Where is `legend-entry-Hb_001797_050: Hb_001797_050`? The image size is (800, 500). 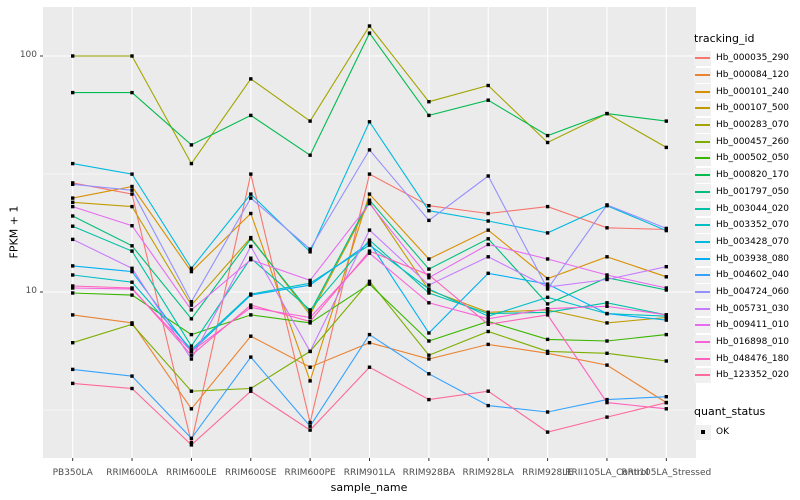 legend-entry-Hb_001797_050: Hb_001797_050 is located at coordinates (741, 192).